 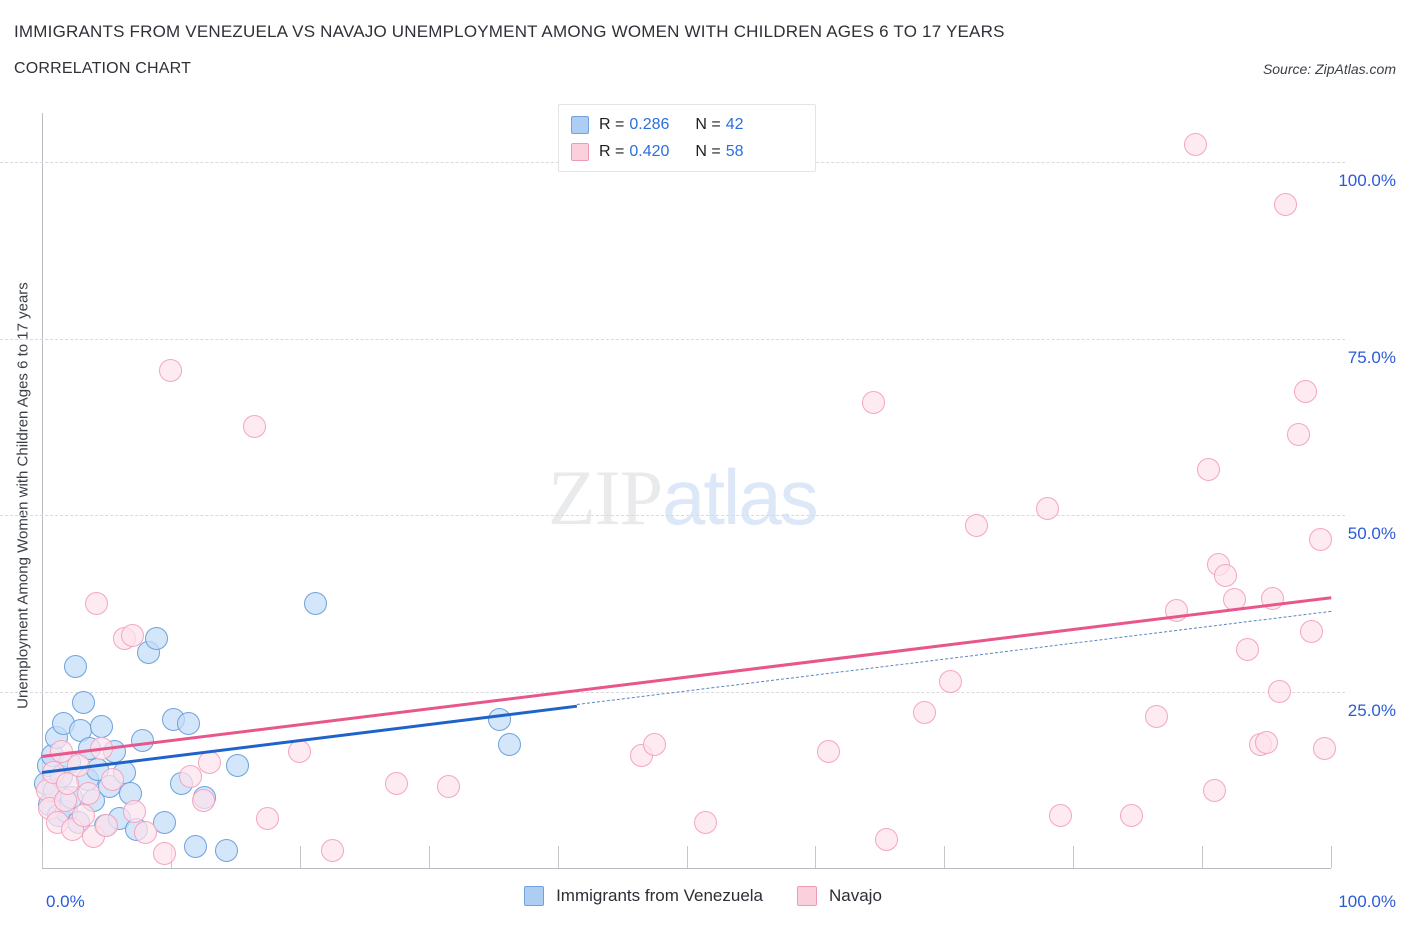 What do you see at coordinates (1371, 710) in the screenshot?
I see `y-tick-label-3: 25.0%` at bounding box center [1371, 710].